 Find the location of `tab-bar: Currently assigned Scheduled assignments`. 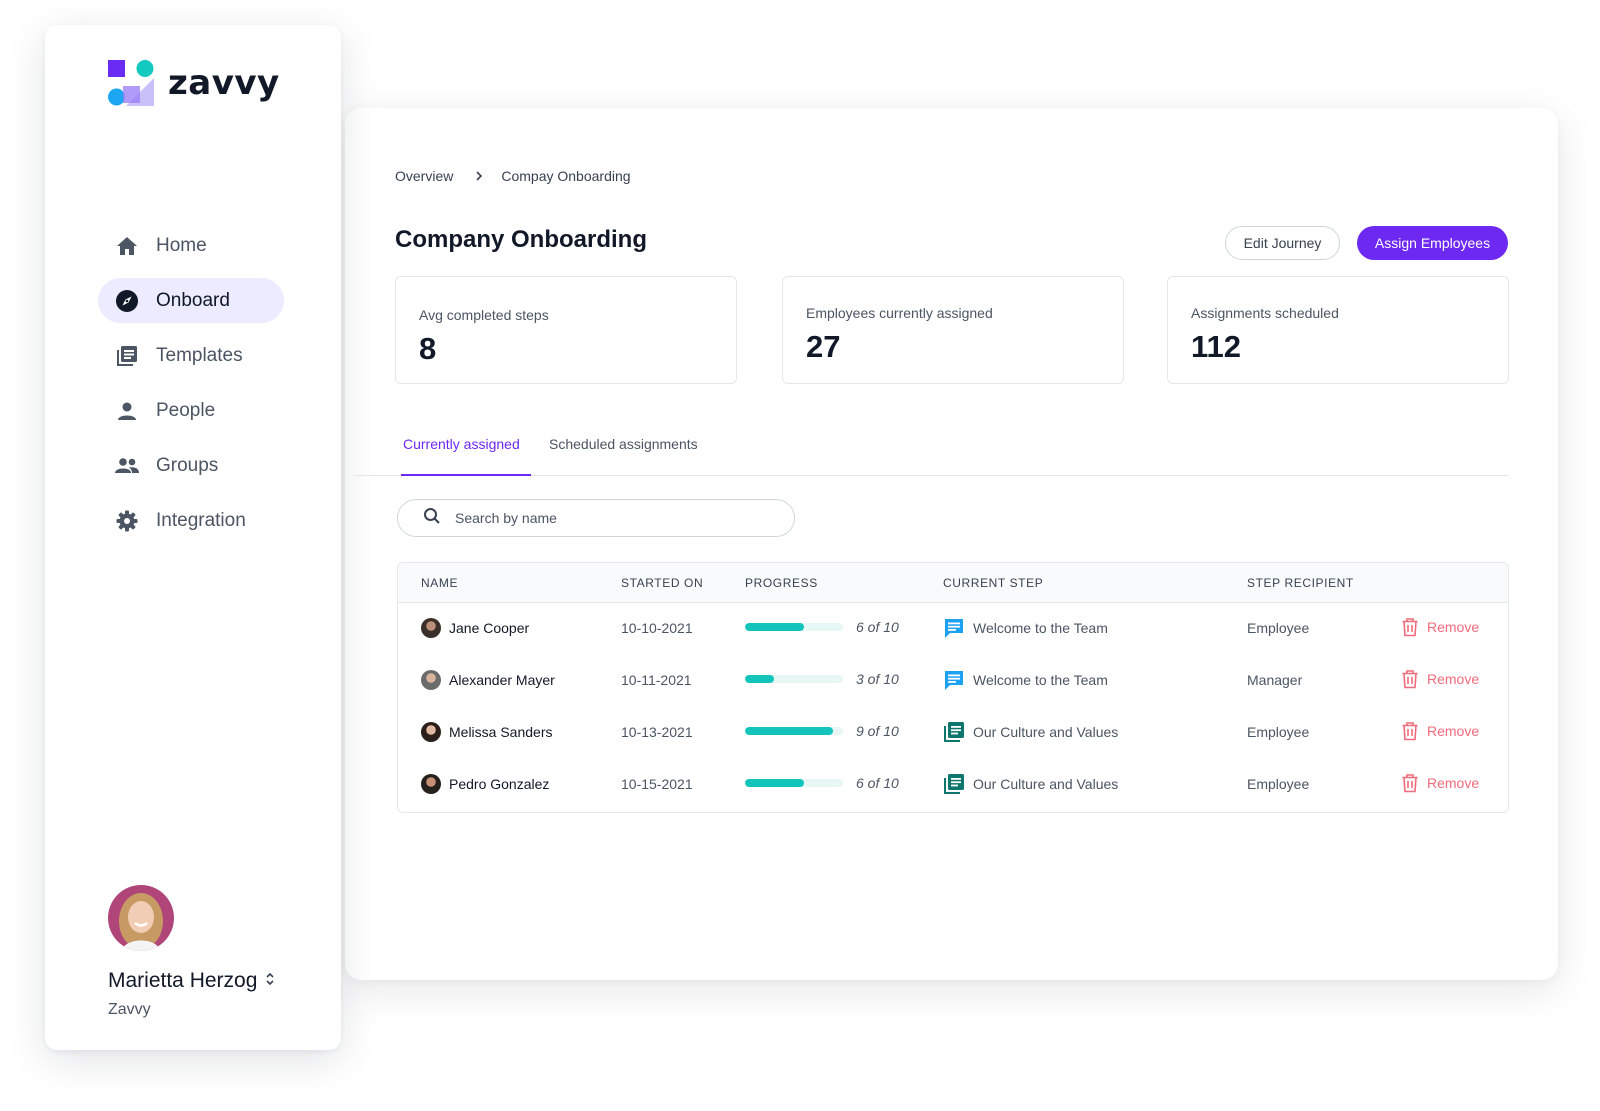

tab-bar: Currently assigned Scheduled assignments is located at coordinates (932, 451).